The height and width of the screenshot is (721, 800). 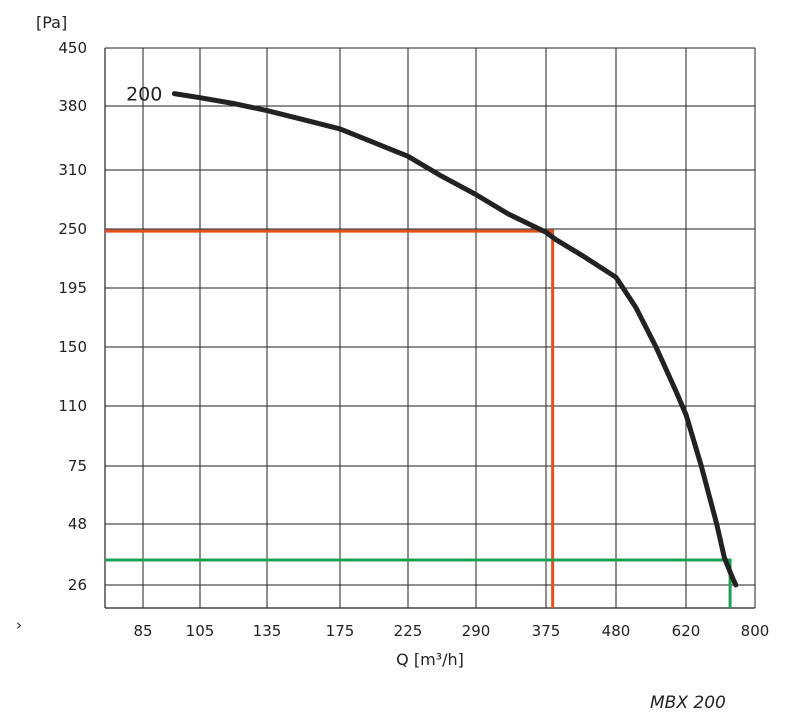 I want to click on x-tick-label: 480, so click(x=616, y=631).